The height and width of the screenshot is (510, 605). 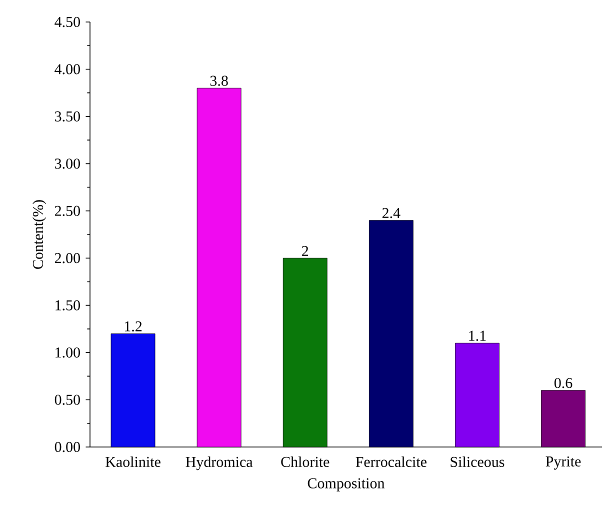 I want to click on y-axis-title: Content(%), so click(x=39, y=234).